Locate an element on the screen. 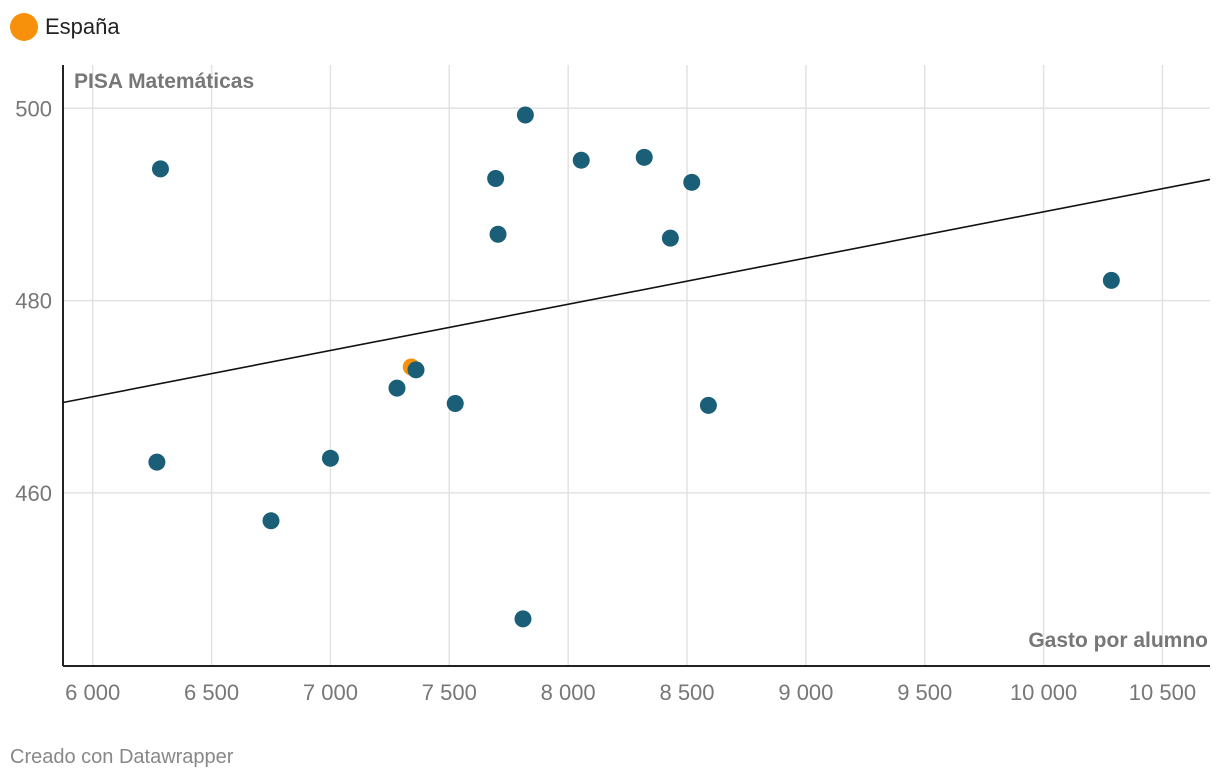  x-tick-label: 8 500 is located at coordinates (686, 692).